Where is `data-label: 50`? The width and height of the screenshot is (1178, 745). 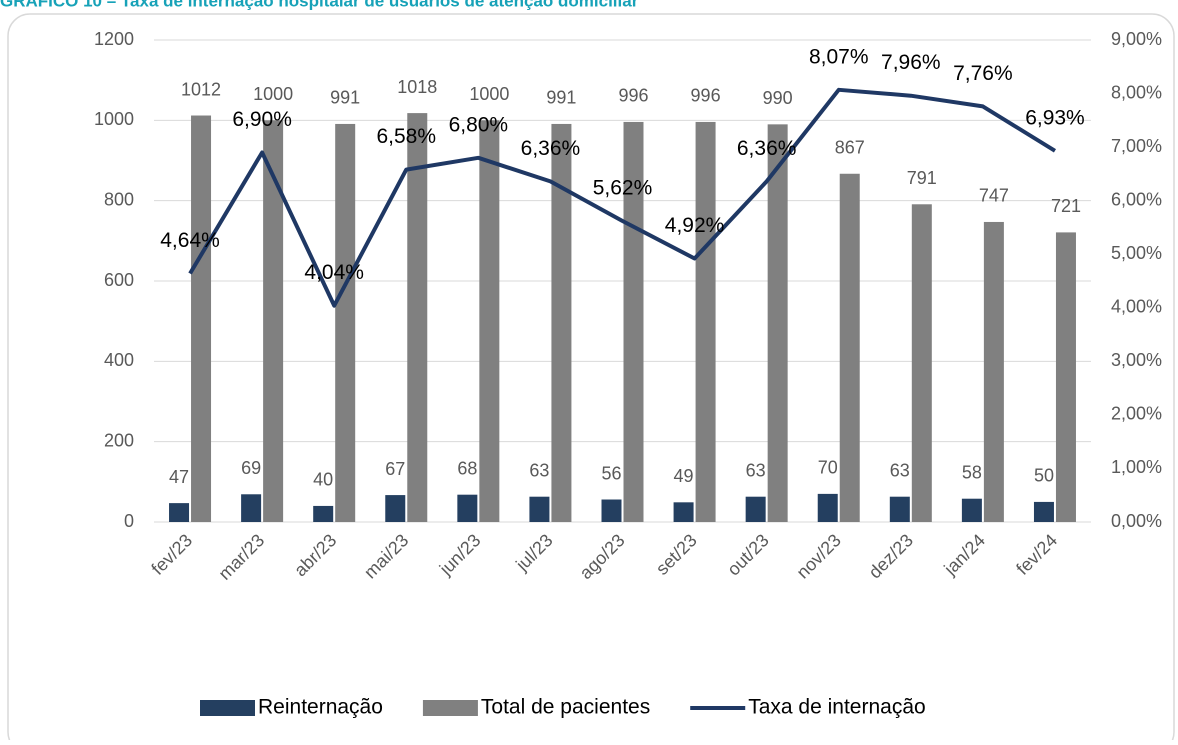 data-label: 50 is located at coordinates (1044, 476).